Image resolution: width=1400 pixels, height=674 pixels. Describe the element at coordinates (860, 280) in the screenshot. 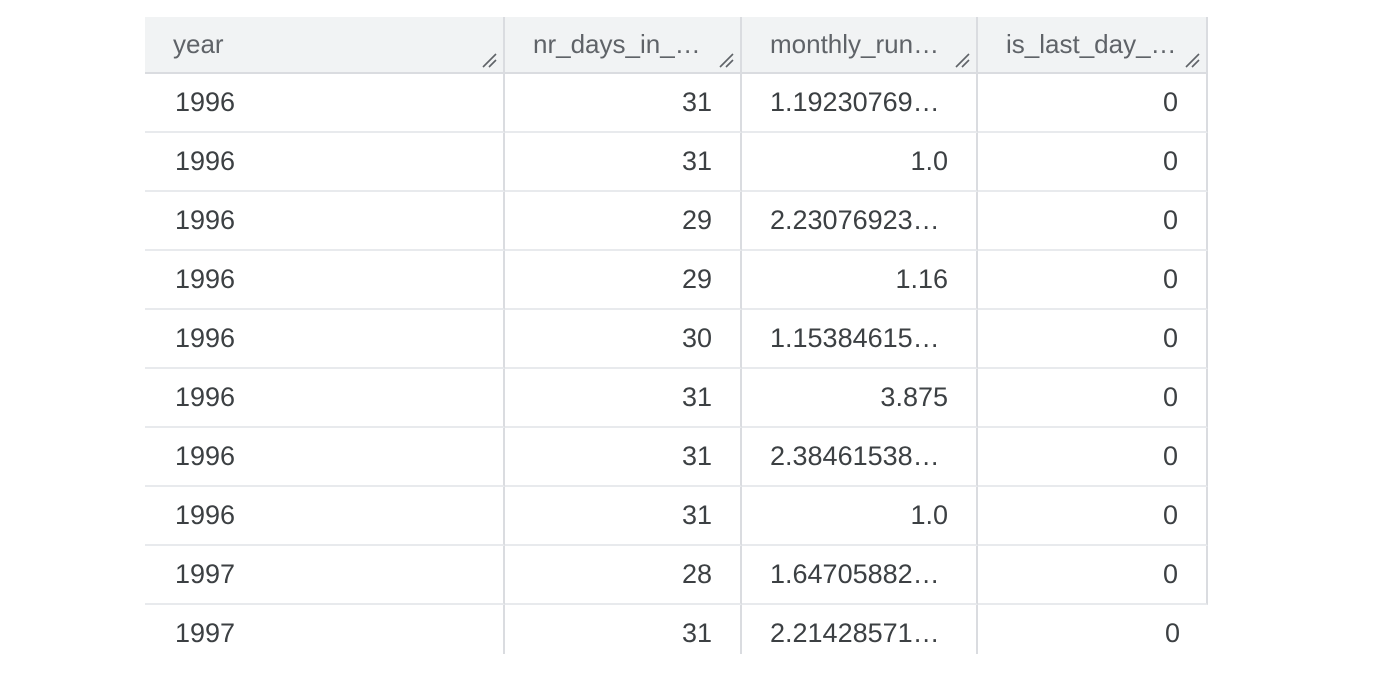

I see `table-cell: 1.16` at that location.